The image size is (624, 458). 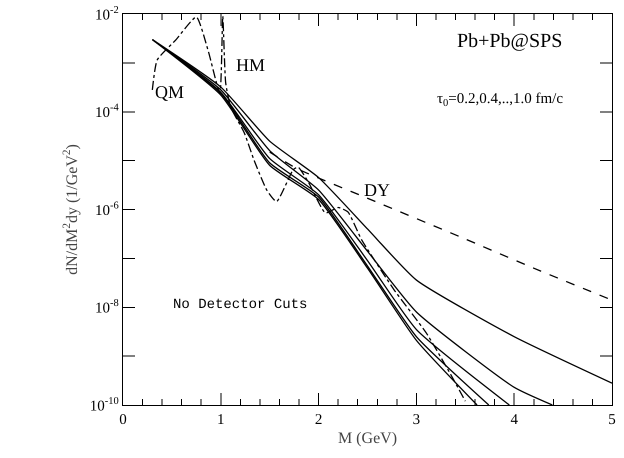 What do you see at coordinates (107, 14) in the screenshot?
I see `y-tick-label: 10$^{-2}$` at bounding box center [107, 14].